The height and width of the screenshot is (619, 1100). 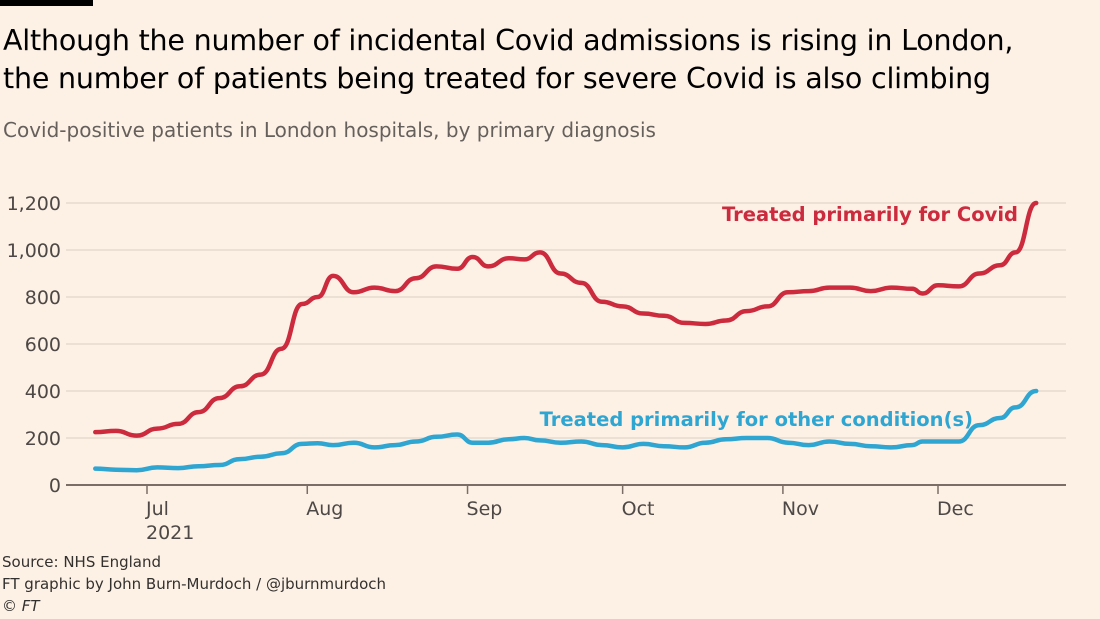 I want to click on x-tick-label: Jul, so click(x=157, y=509).